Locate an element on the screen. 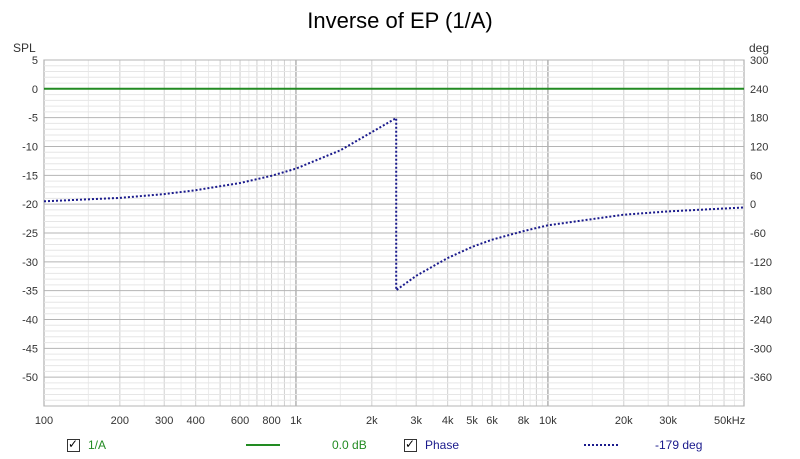 This screenshot has height=459, width=800. y-tick-label-right: -120 is located at coordinates (761, 263).